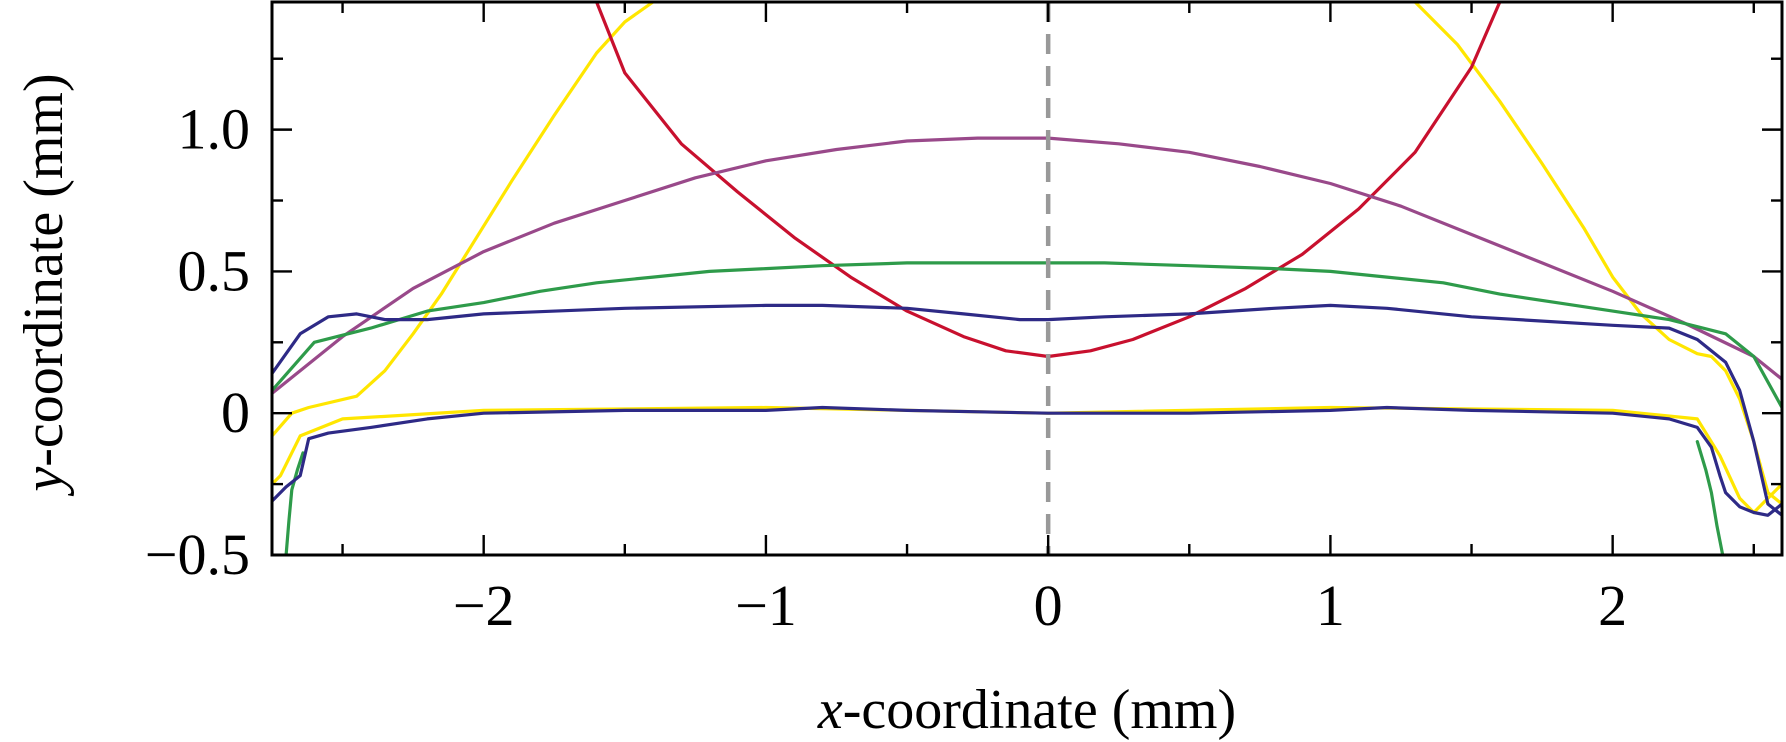 This screenshot has height=742, width=1786. Describe the element at coordinates (214, 129) in the screenshot. I see `y-tick-label: 1.0` at that location.